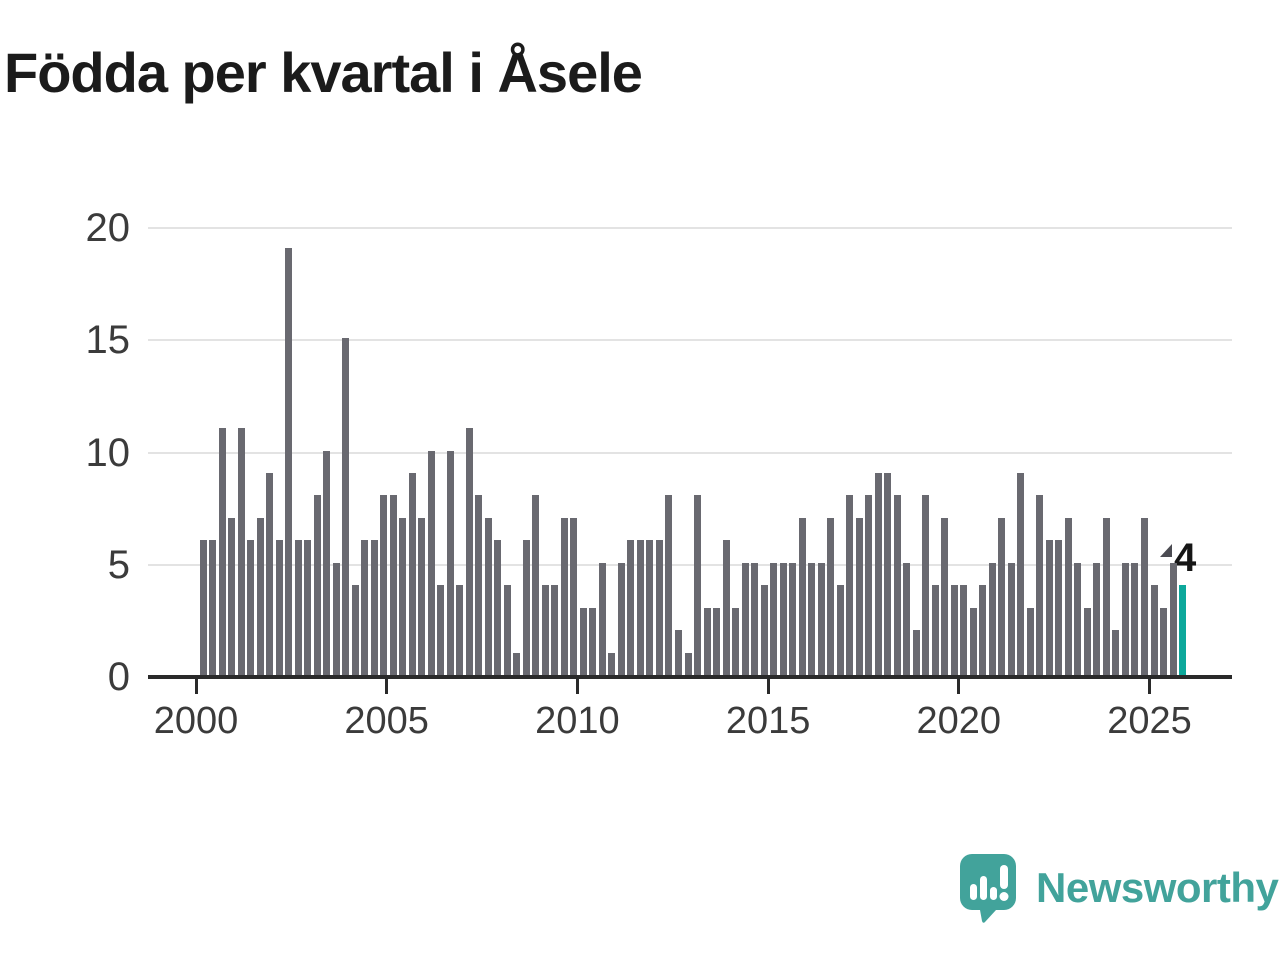 The image size is (1280, 960). What do you see at coordinates (1125, 618) in the screenshot?
I see `bar-2024-Q2` at bounding box center [1125, 618].